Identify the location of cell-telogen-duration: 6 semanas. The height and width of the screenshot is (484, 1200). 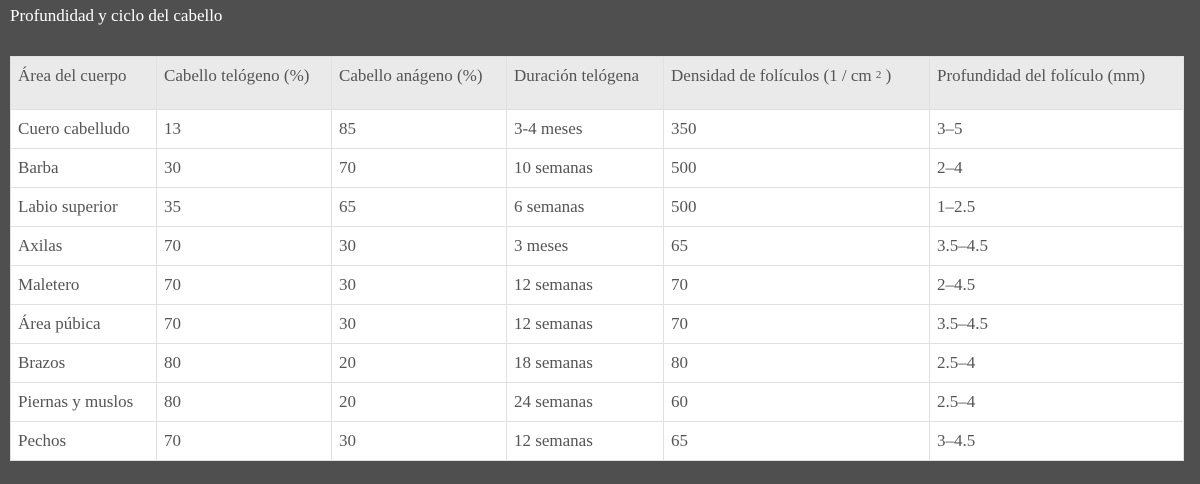
(585, 207).